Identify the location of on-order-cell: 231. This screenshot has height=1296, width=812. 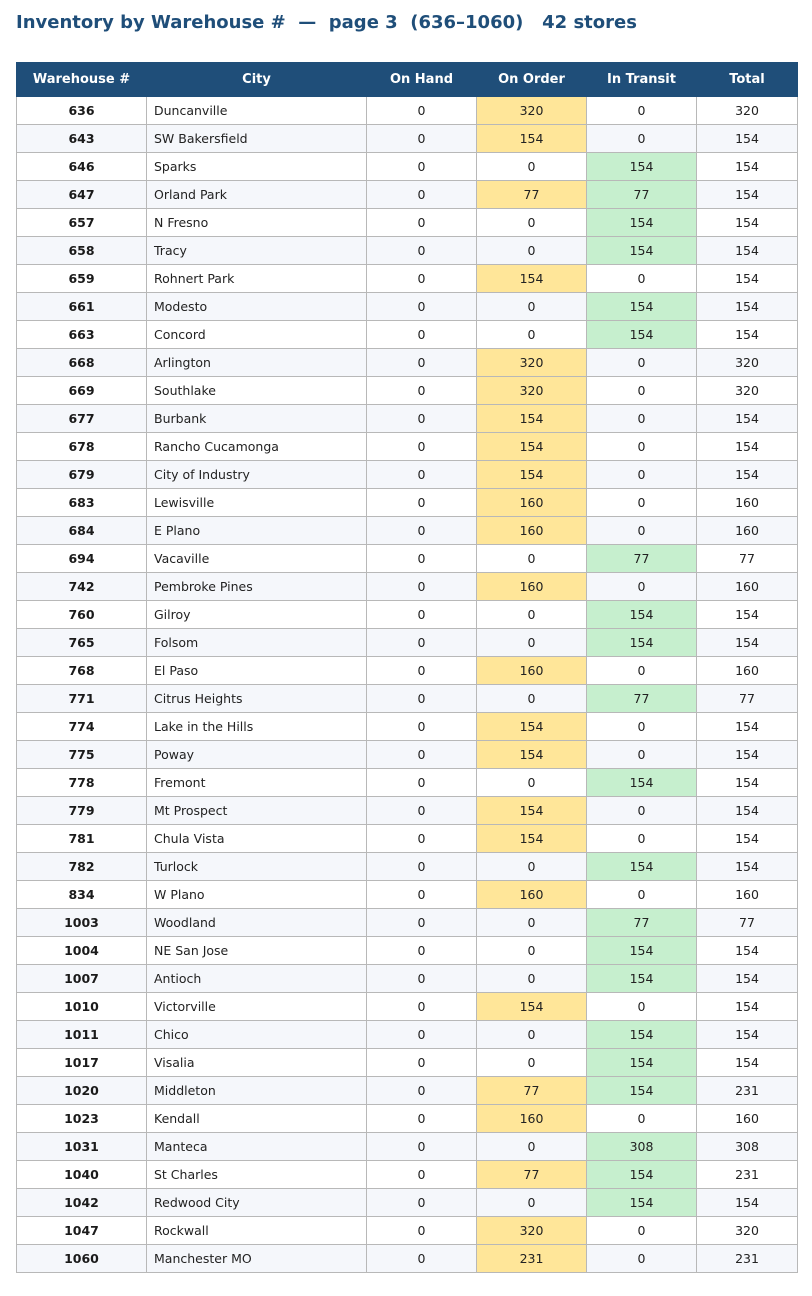
(531, 1258).